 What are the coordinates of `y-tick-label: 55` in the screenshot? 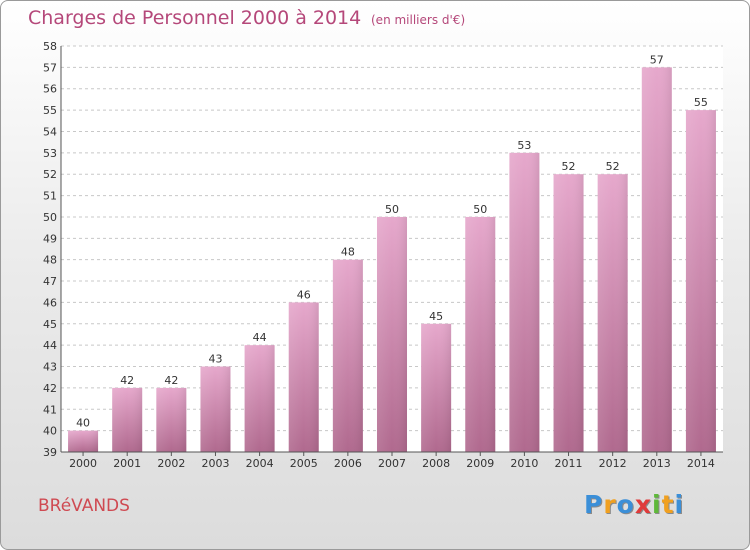 It's located at (50, 110).